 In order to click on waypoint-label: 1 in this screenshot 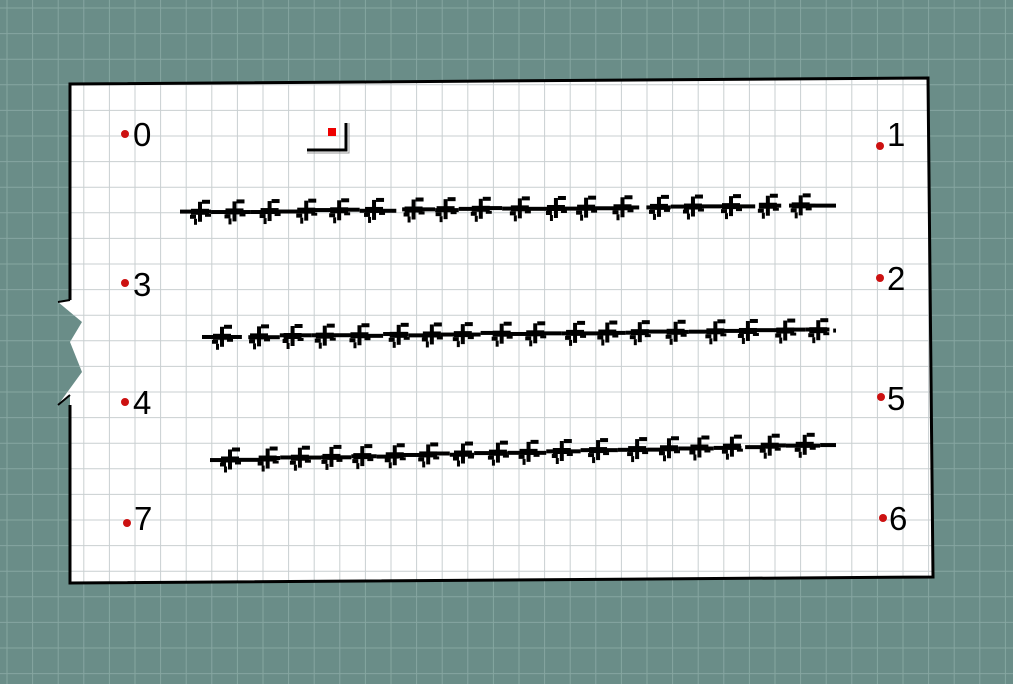, I will do `click(896, 134)`.